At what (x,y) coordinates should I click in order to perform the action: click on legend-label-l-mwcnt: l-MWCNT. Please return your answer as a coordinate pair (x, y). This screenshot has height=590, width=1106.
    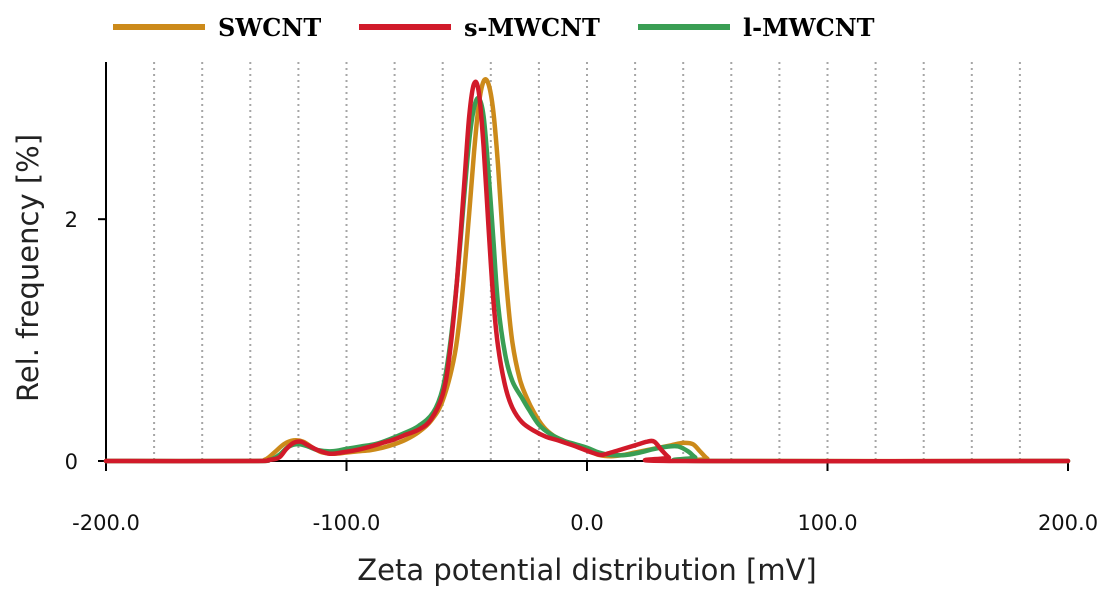
    Looking at the image, I should click on (809, 27).